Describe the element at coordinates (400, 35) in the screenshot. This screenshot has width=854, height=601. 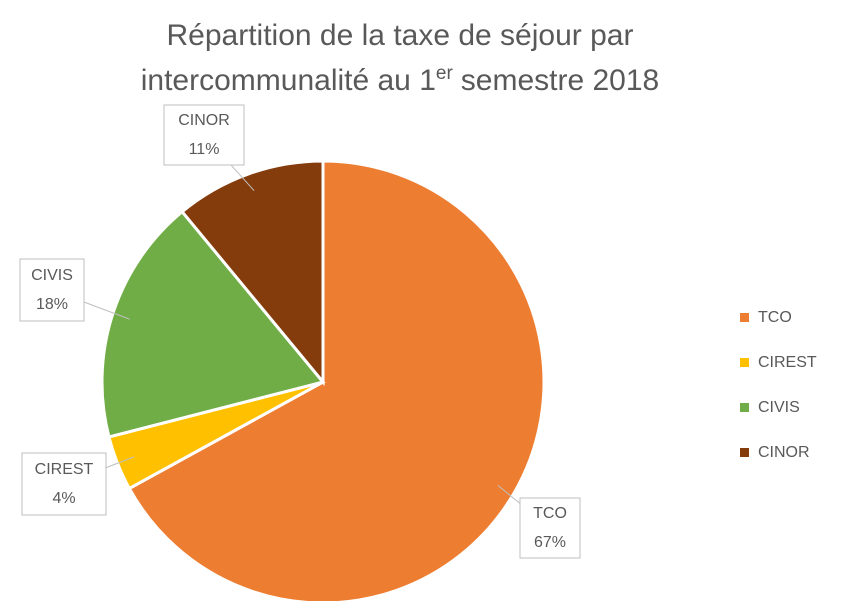
I see `chart-title-line: Répartition de la taxe de séjour par` at that location.